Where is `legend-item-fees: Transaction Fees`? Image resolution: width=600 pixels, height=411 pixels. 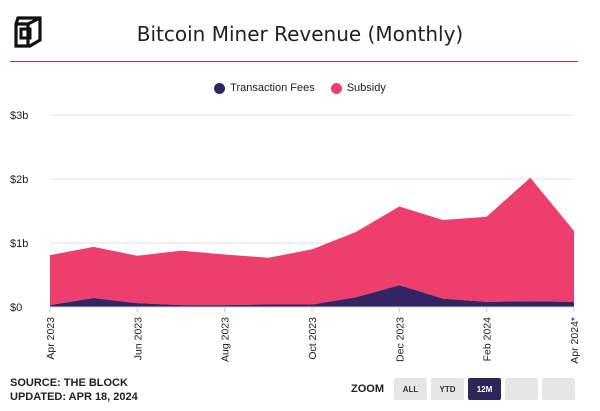 legend-item-fees: Transaction Fees is located at coordinates (264, 88).